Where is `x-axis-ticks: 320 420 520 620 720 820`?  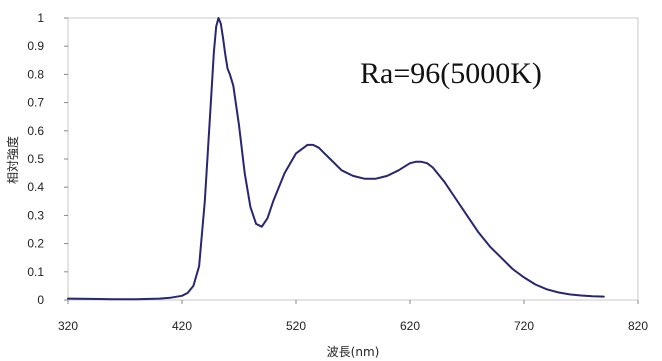
x-axis-ticks: 320 420 520 620 720 820 is located at coordinates (353, 316).